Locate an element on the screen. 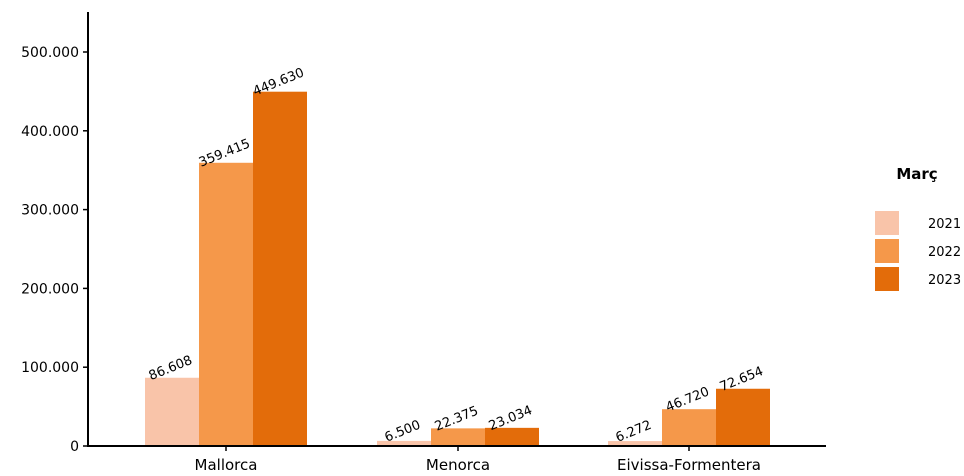 The width and height of the screenshot is (964, 476). bar-2022-menorca is located at coordinates (458, 437).